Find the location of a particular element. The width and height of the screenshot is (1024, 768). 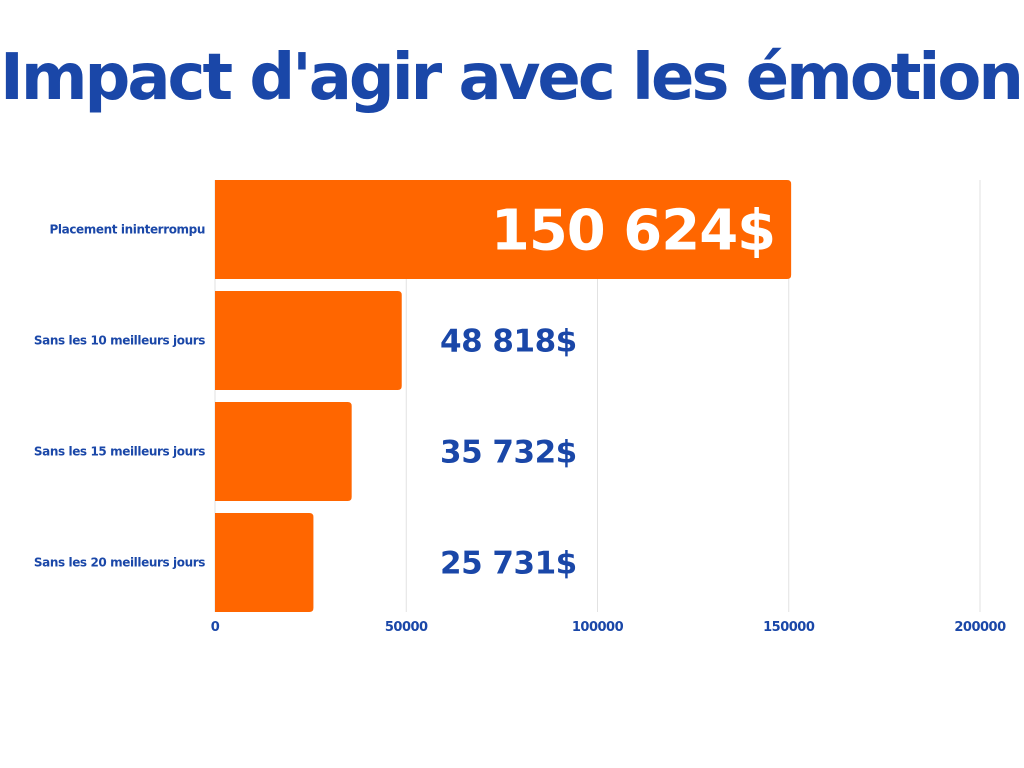

category-label: Sans les 10 meilleurs jours is located at coordinates (119, 341).